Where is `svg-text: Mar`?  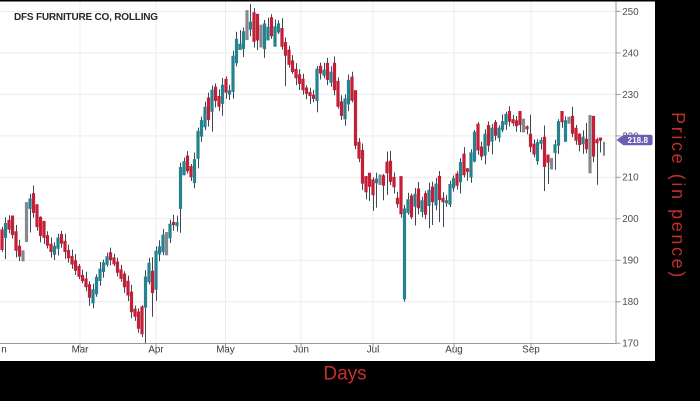 svg-text: Mar is located at coordinates (81, 350).